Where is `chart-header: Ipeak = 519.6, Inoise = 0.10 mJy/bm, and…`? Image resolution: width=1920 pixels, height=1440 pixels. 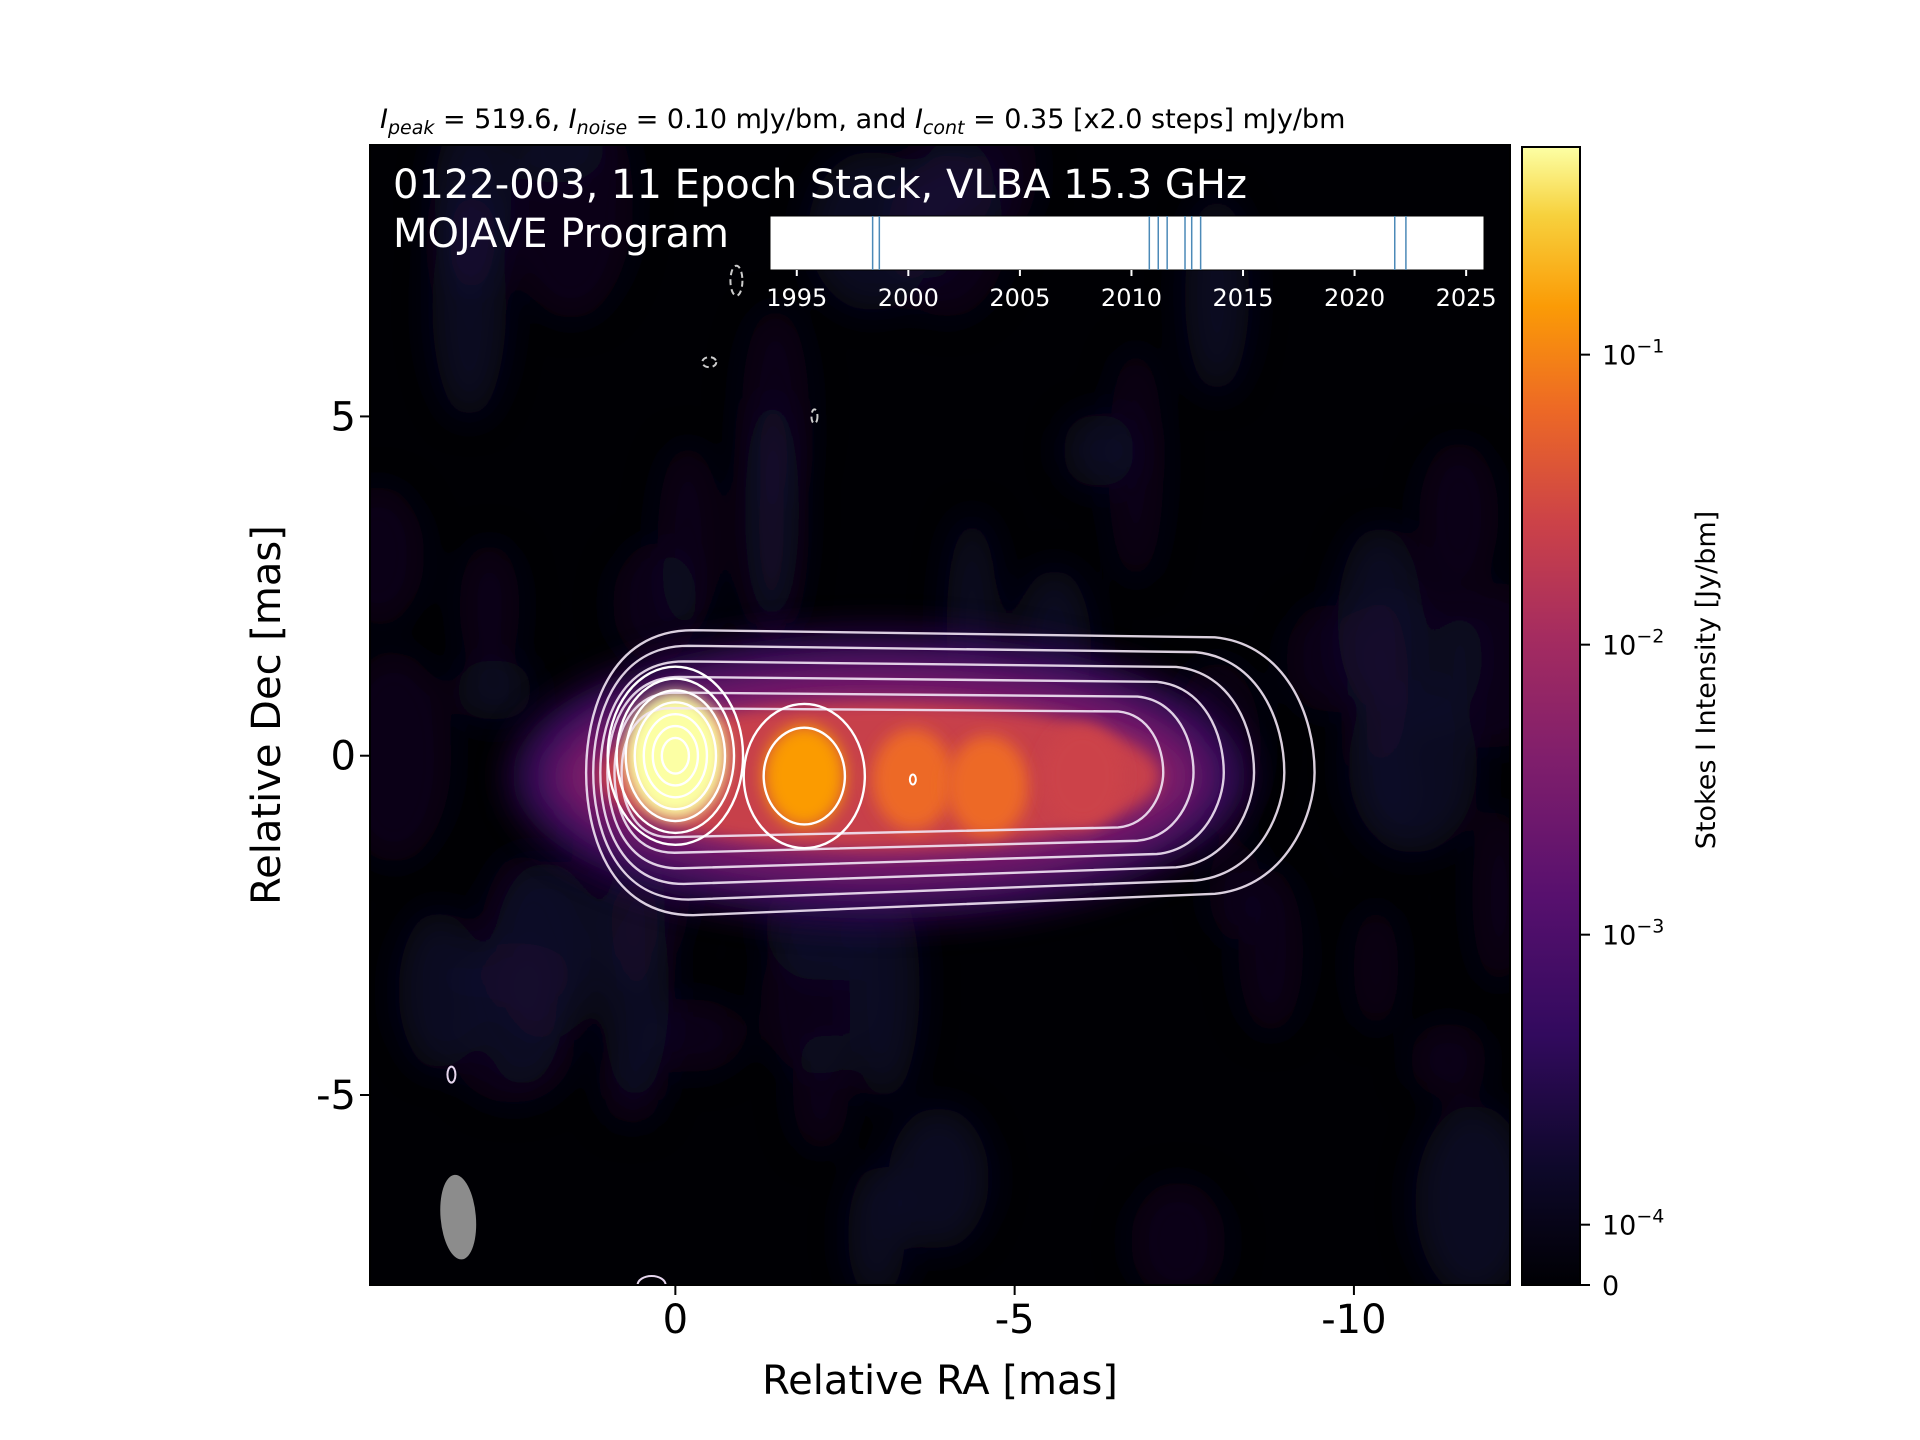
chart-header: Ipeak = 519.6, Inoise = 0.10 mJy/bm, and… is located at coordinates (862, 121).